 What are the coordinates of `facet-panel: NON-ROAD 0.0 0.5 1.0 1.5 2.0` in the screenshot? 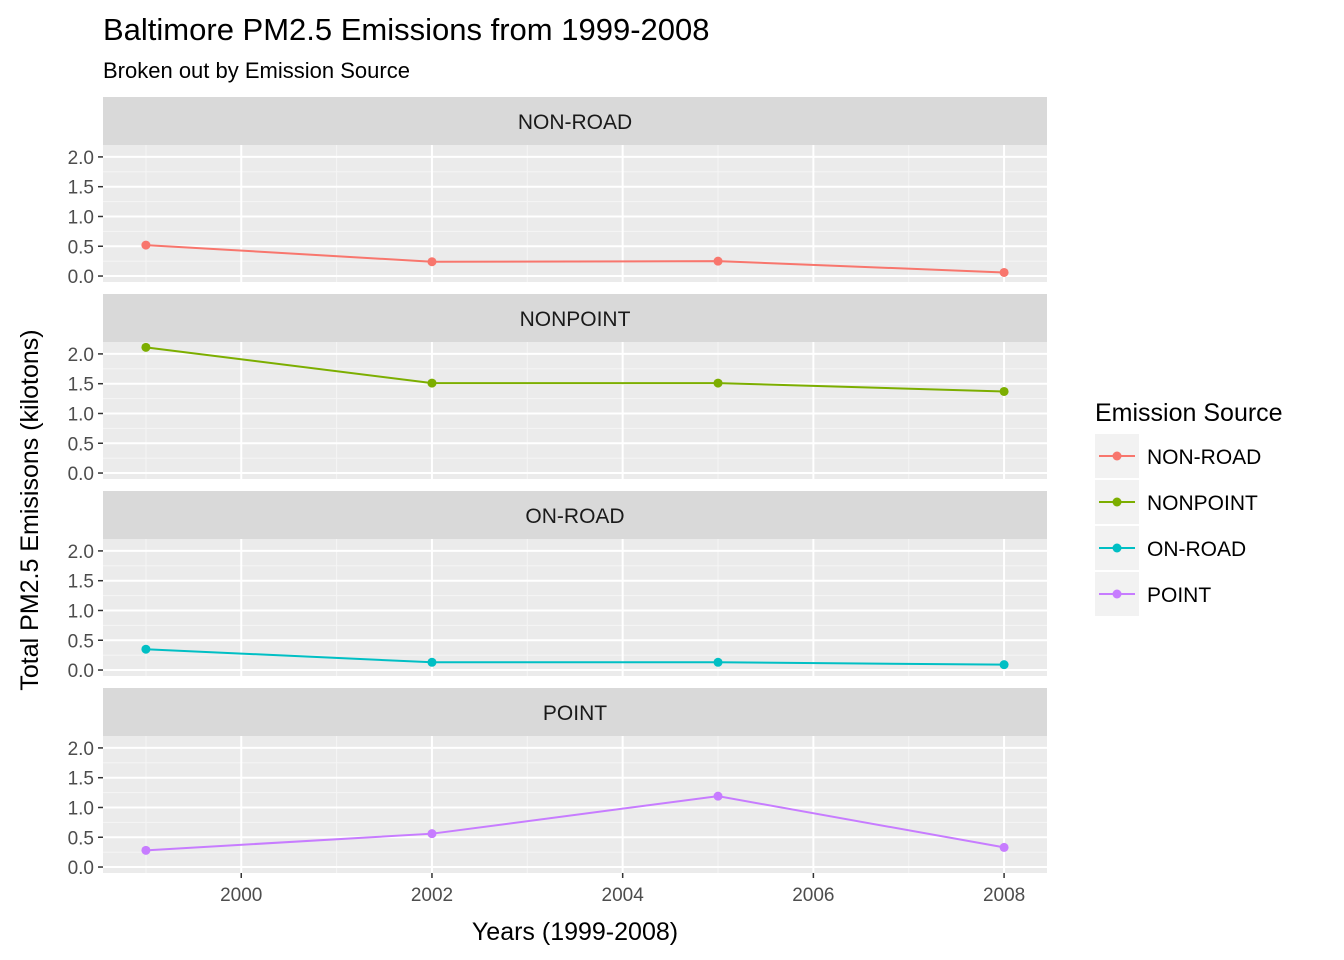 It's located at (557, 192).